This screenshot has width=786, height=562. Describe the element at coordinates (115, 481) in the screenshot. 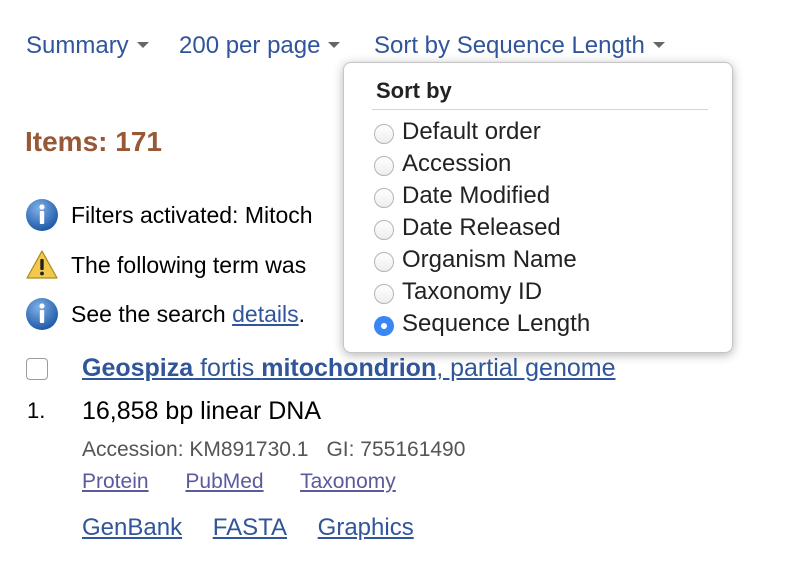

I see `protein-link: Protein` at that location.